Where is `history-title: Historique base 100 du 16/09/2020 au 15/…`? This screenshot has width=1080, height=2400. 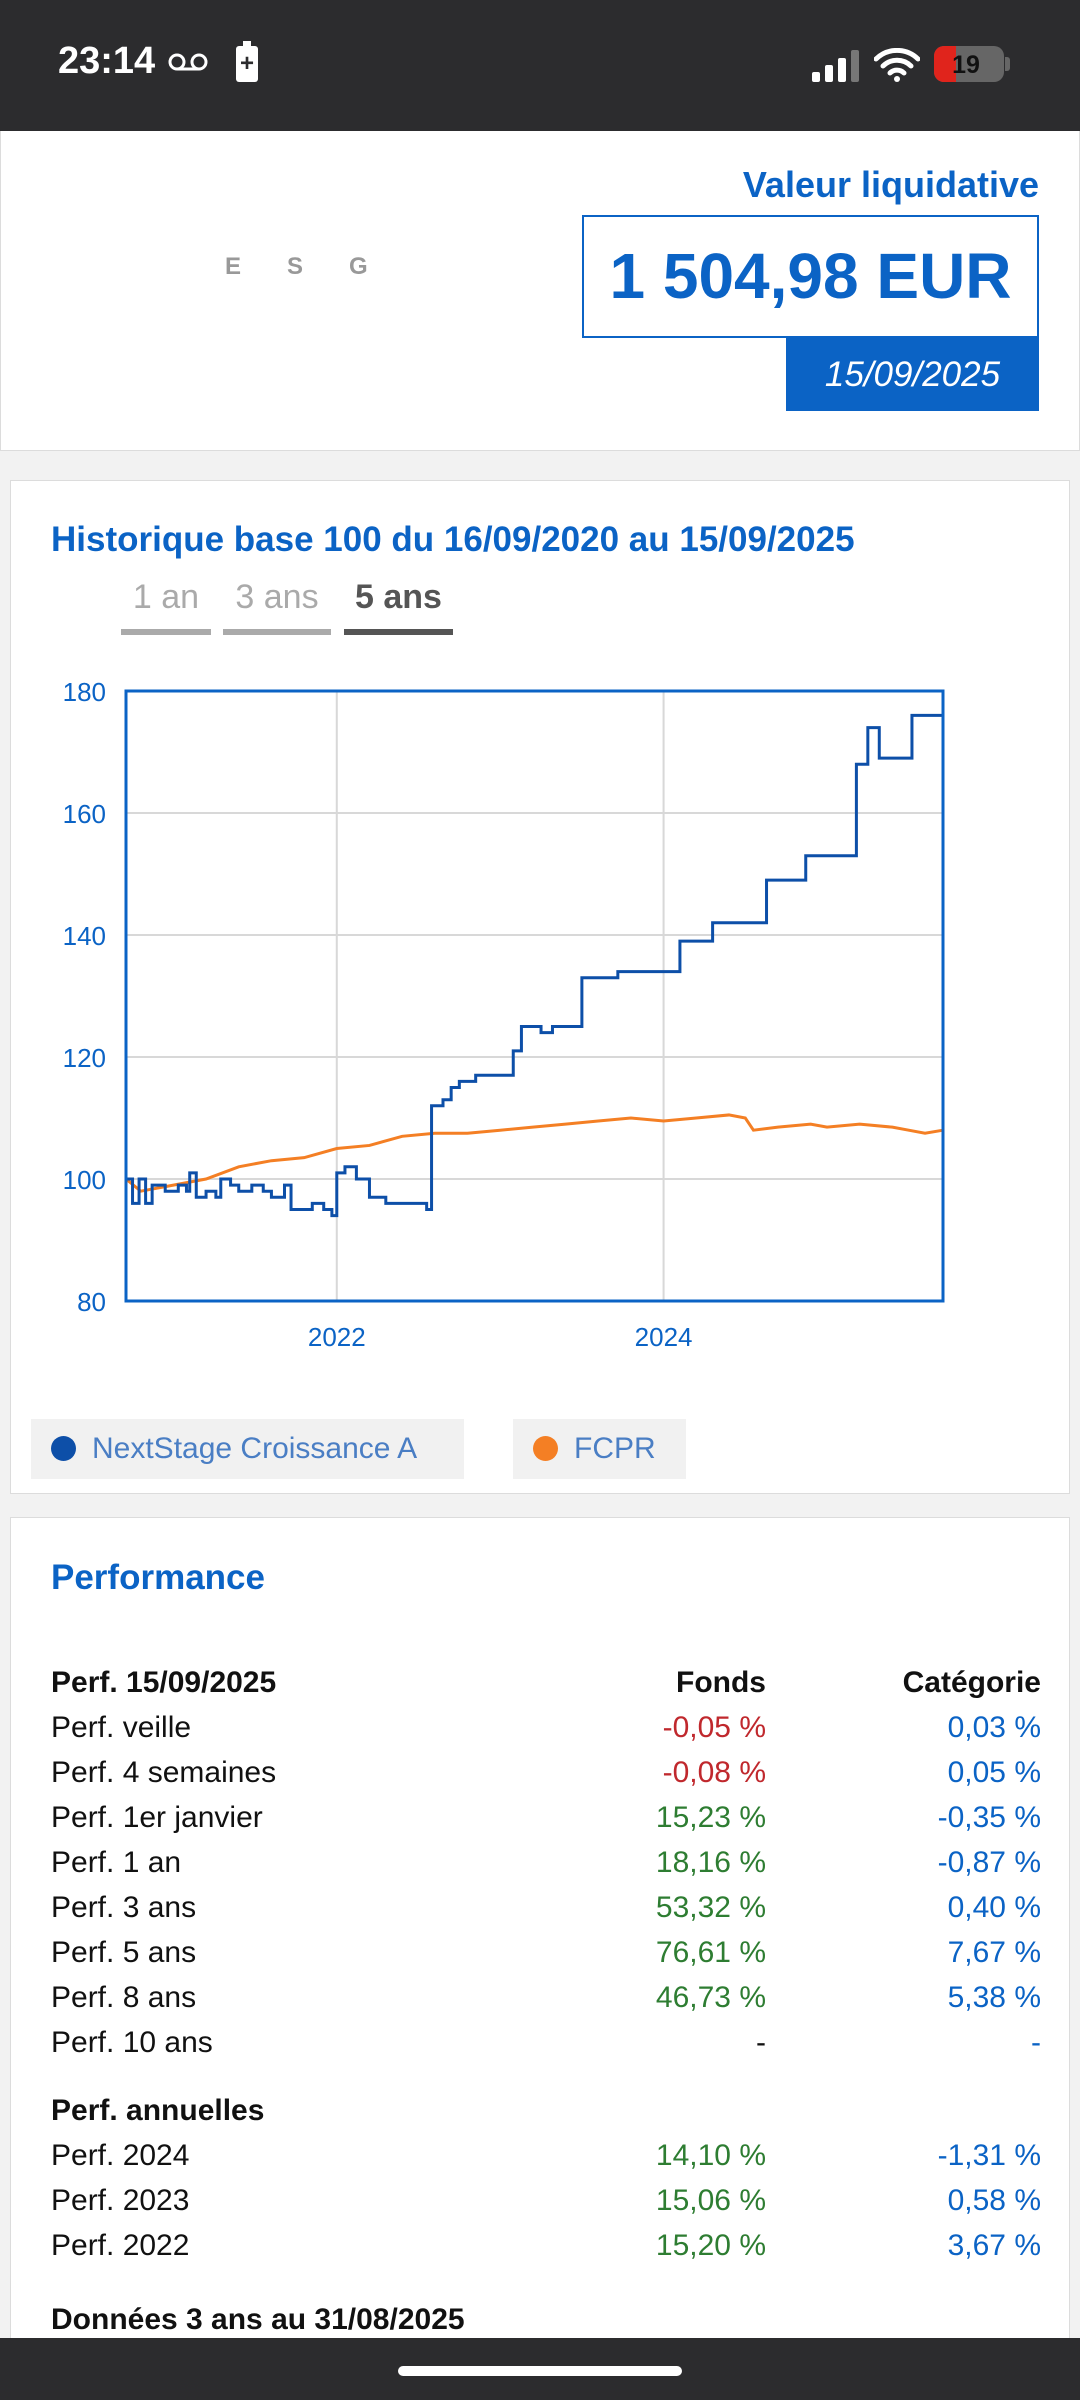
history-title: Historique base 100 du 16/09/2020 au 15/… is located at coordinates (453, 539).